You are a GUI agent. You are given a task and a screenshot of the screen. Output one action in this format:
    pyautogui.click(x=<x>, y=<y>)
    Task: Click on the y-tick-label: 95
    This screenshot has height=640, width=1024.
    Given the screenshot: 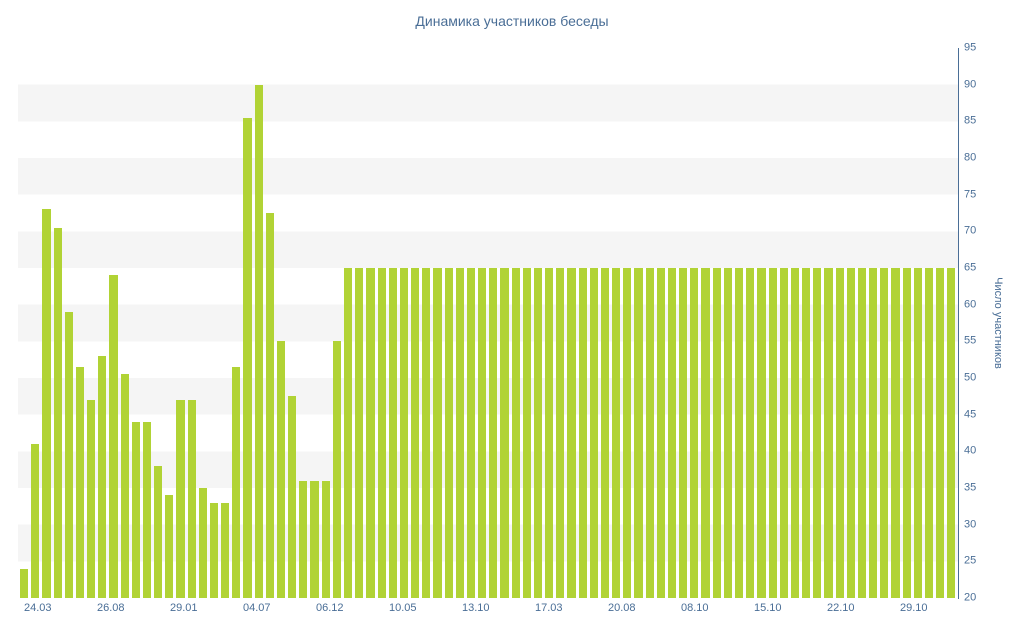 What is the action you would take?
    pyautogui.click(x=970, y=47)
    